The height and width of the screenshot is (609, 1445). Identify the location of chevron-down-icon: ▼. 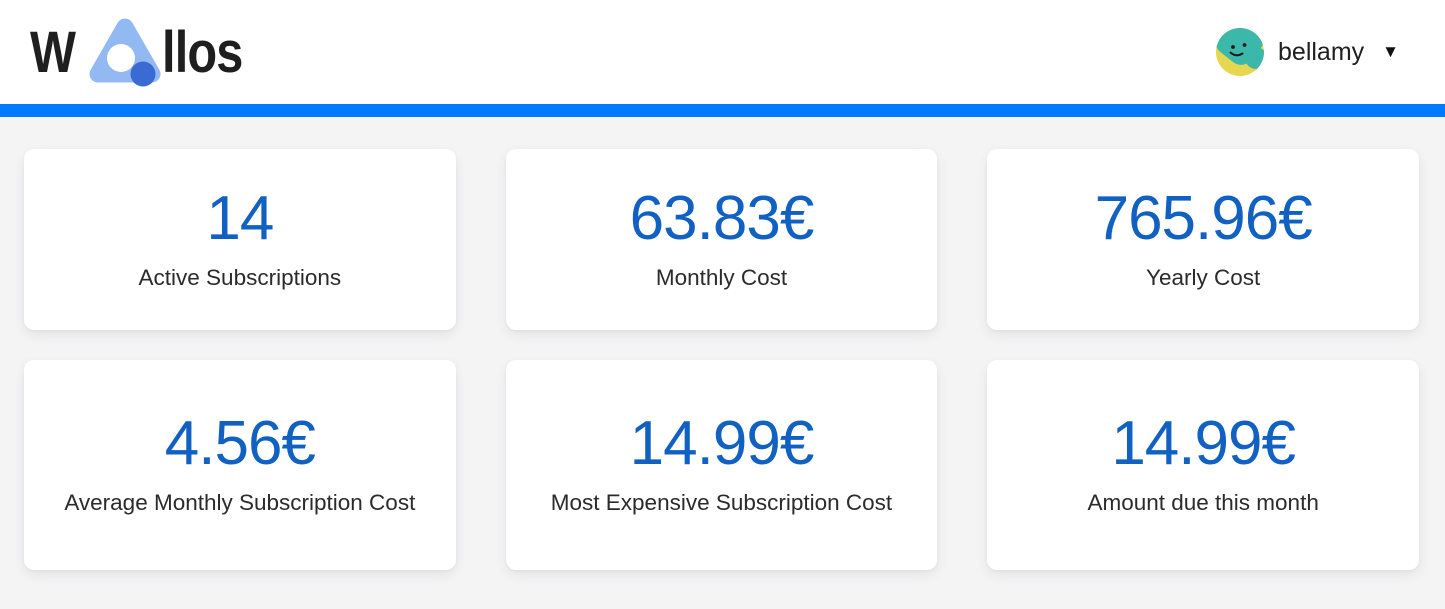
(1390, 51).